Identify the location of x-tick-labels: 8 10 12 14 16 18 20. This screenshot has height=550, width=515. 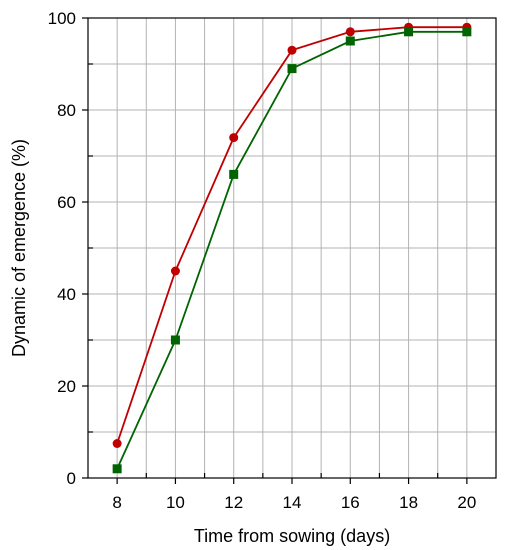
(294, 502).